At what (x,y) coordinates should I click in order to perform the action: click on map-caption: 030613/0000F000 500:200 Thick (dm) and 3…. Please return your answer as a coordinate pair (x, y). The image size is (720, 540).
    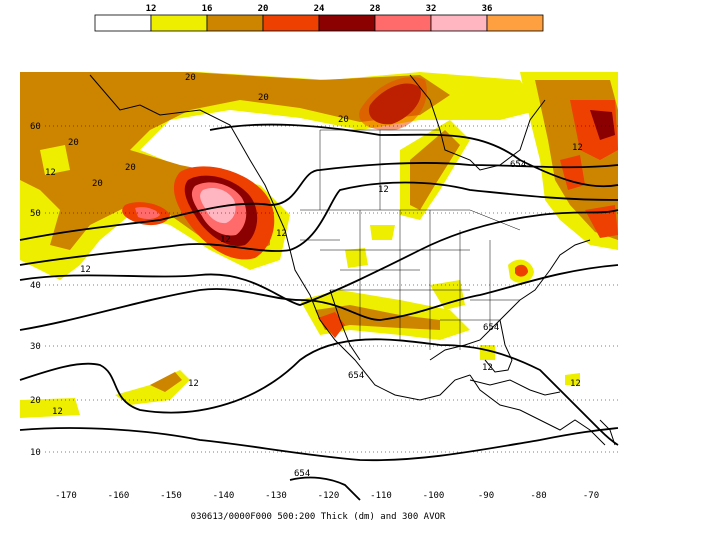
    Looking at the image, I should click on (318, 517).